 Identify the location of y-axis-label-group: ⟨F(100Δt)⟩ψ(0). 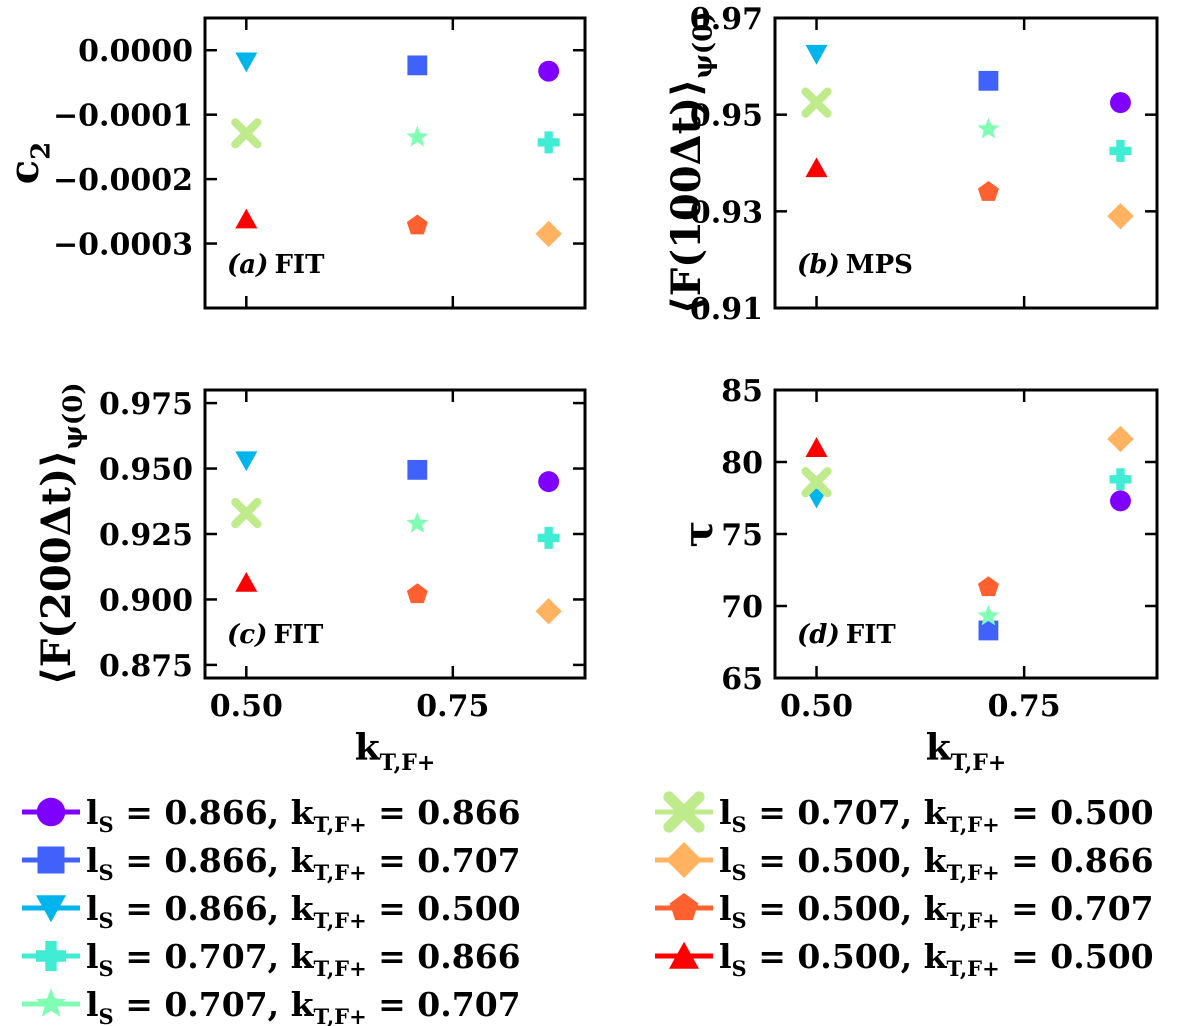
(691, 163).